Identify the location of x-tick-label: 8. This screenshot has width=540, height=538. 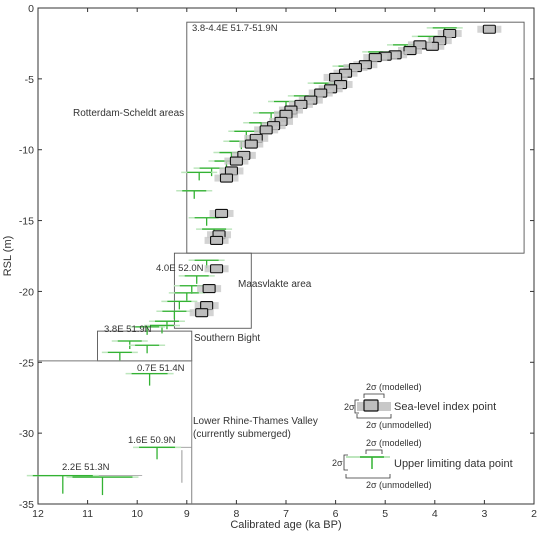
(236, 514).